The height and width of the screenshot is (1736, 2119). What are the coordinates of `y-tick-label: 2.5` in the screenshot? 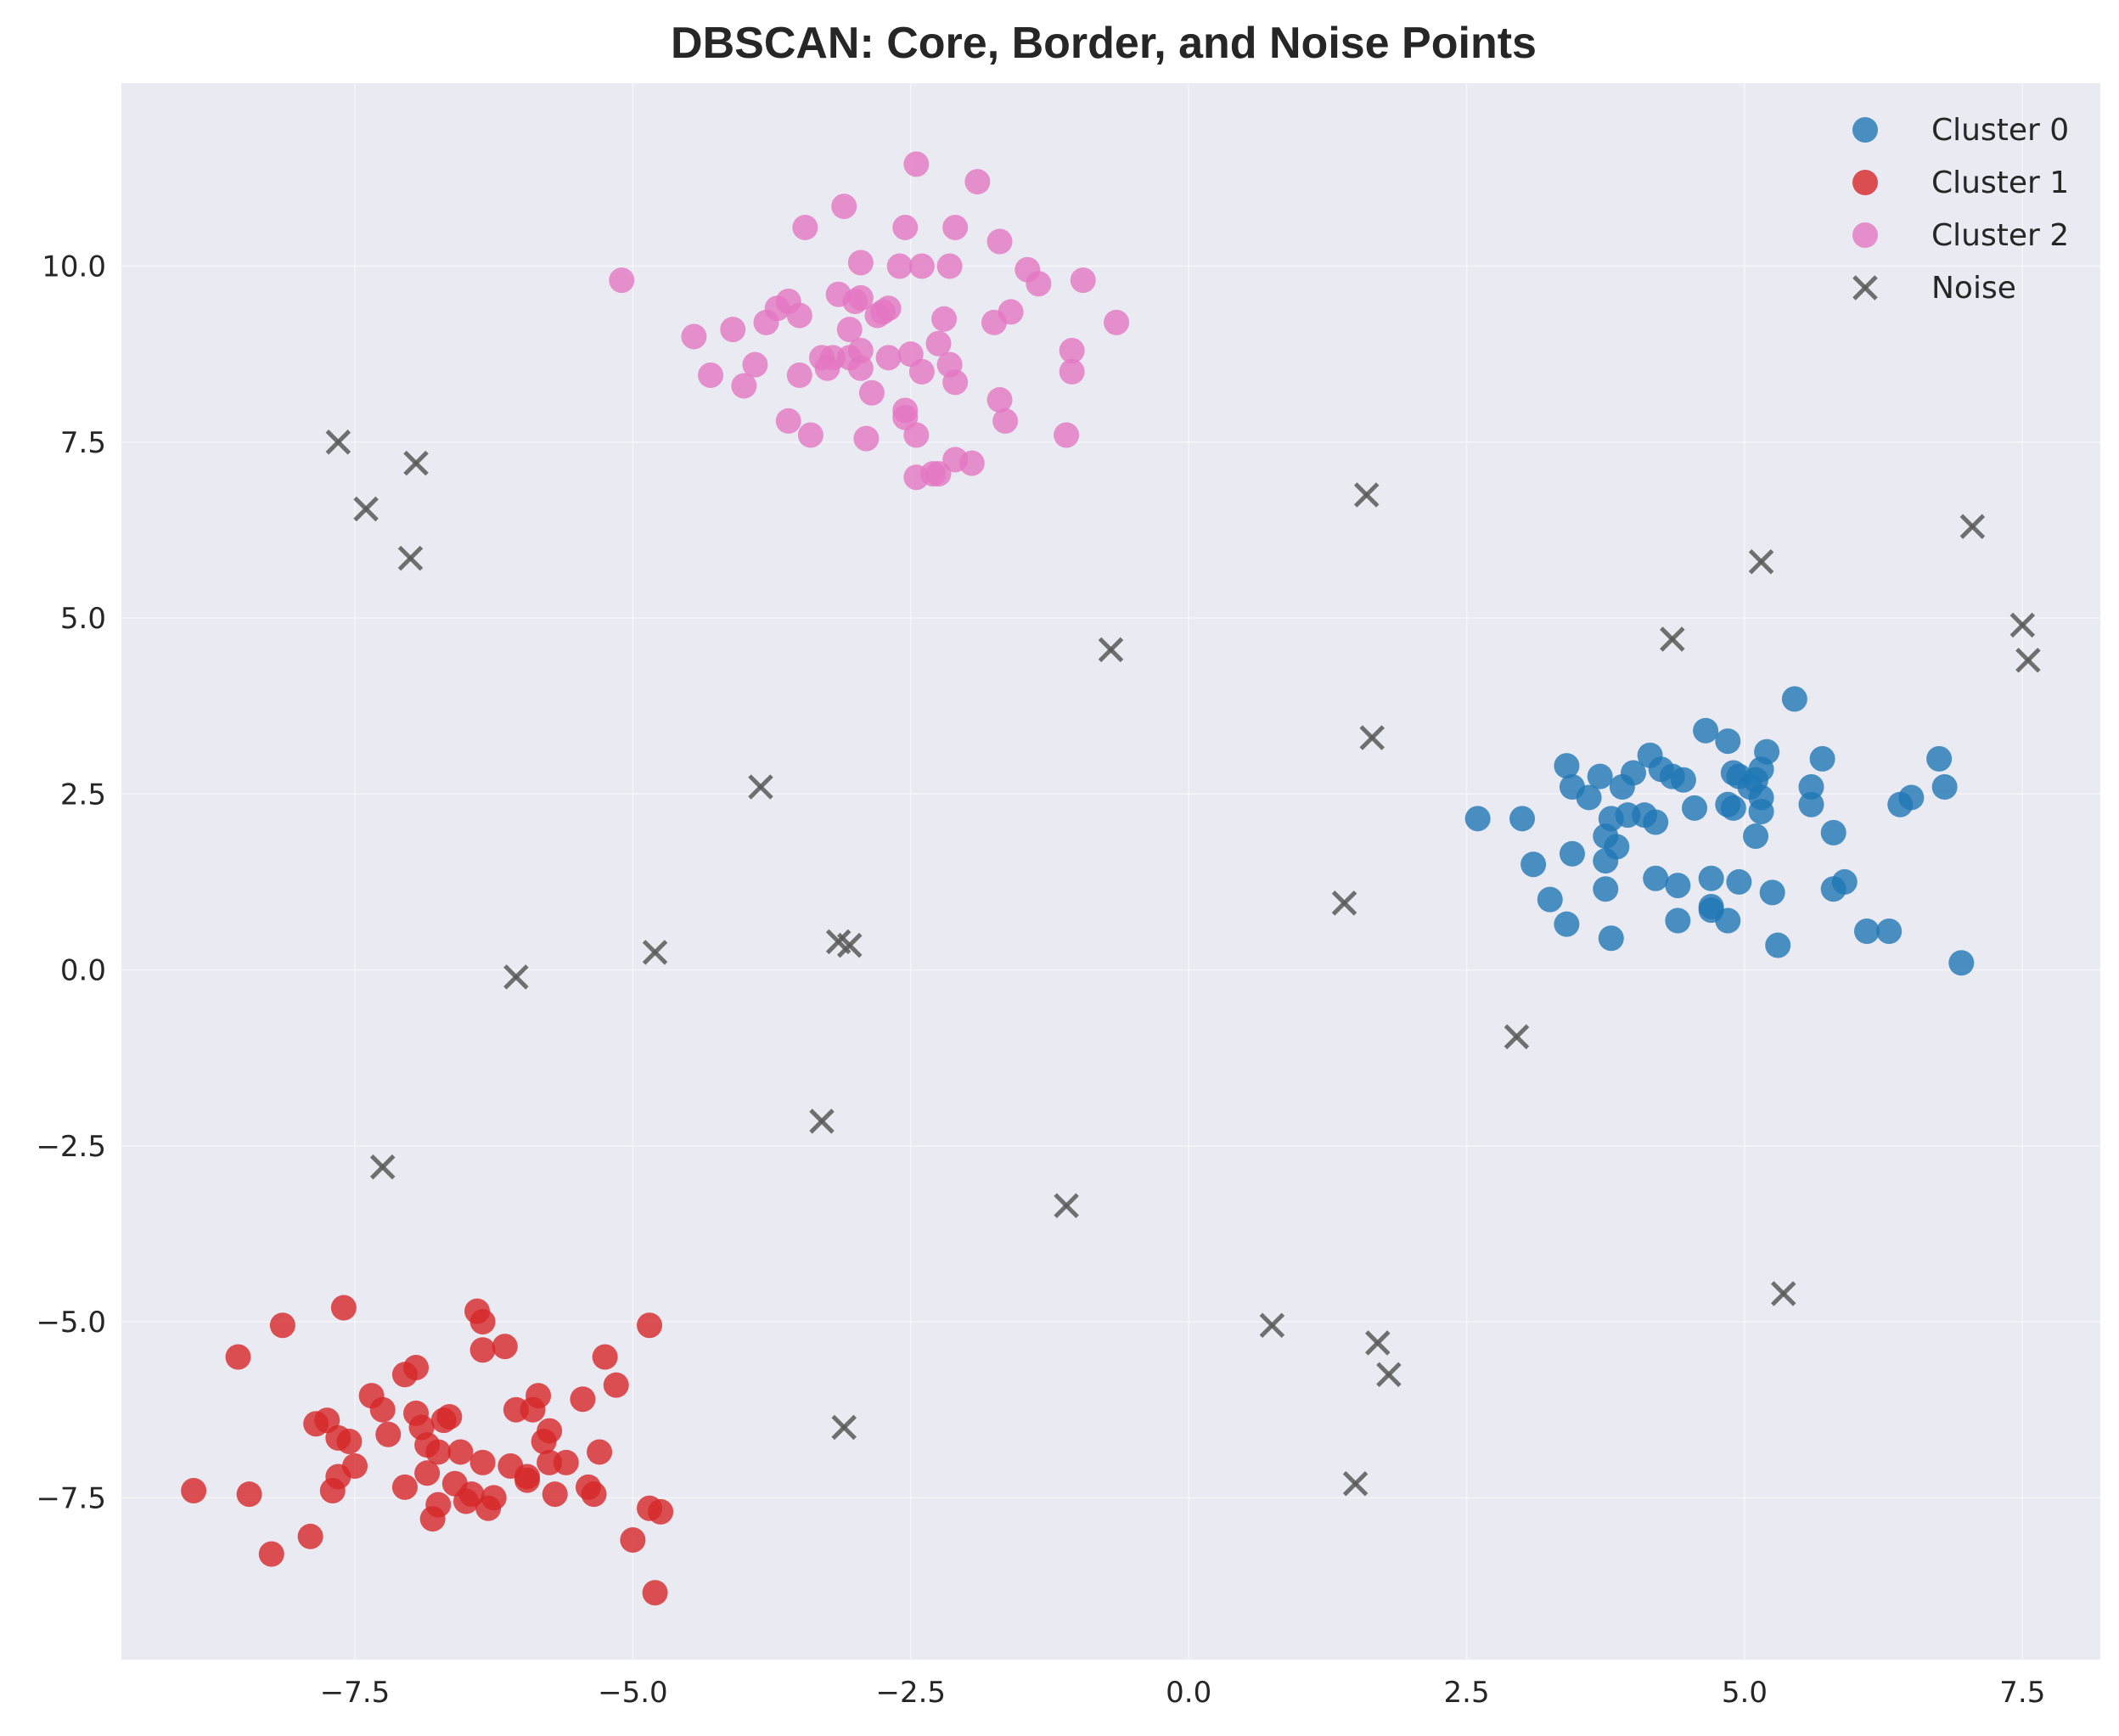 It's located at (83, 795).